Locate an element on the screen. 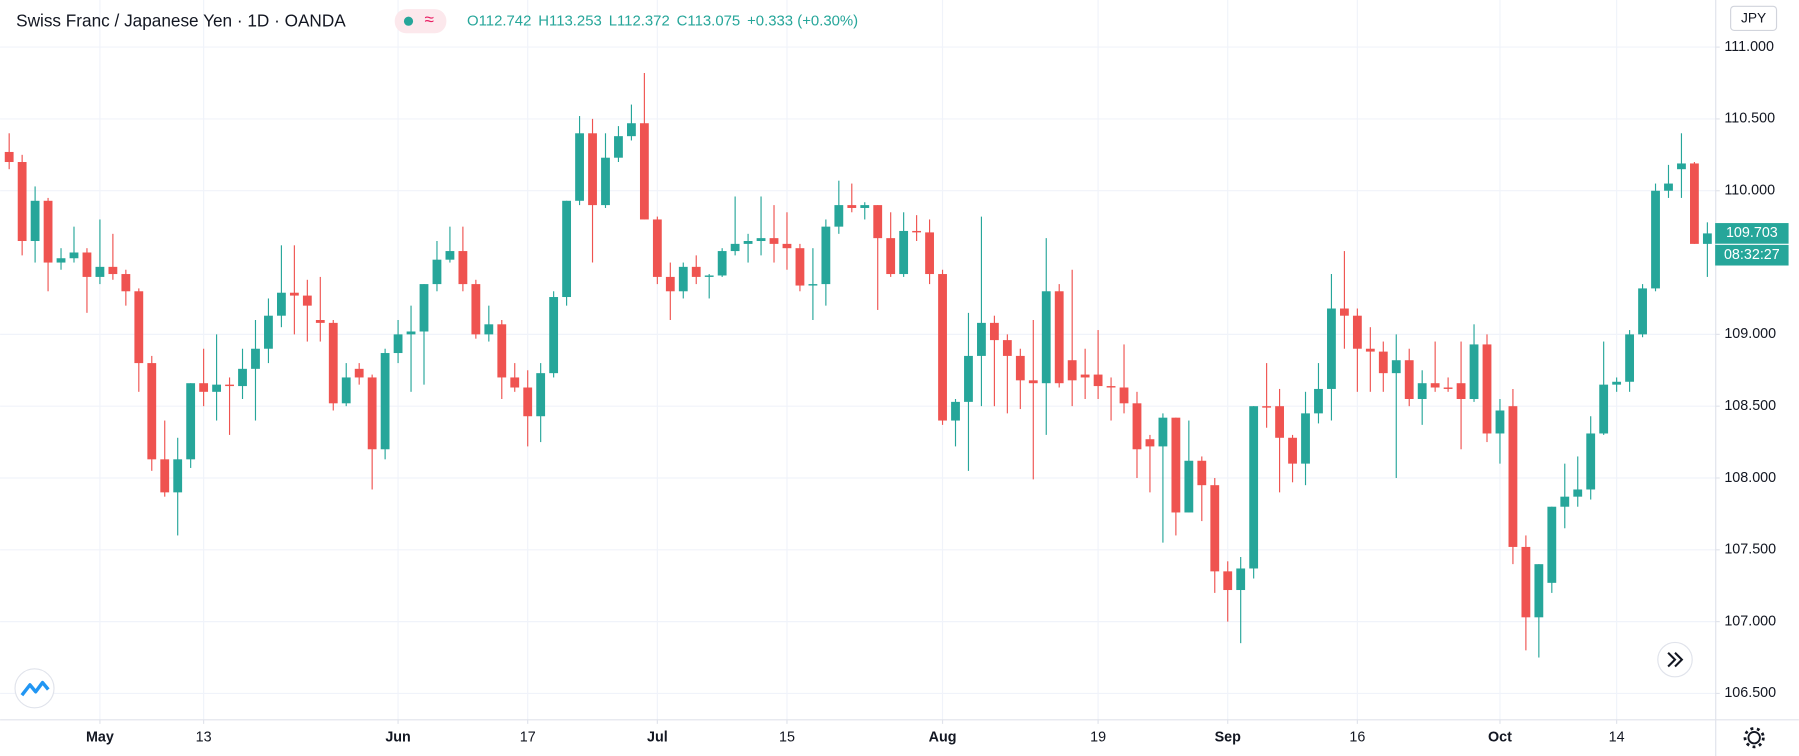  ohlc-value: O112.742 is located at coordinates (499, 22).